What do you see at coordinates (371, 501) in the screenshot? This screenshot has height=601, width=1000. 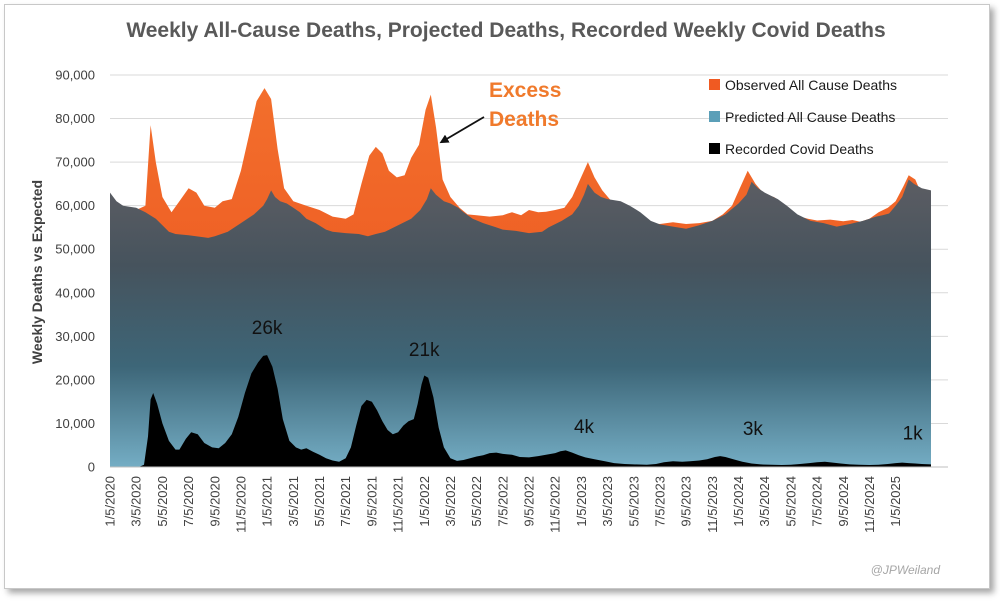 I see `x-tick-label: 9/5/2021` at bounding box center [371, 501].